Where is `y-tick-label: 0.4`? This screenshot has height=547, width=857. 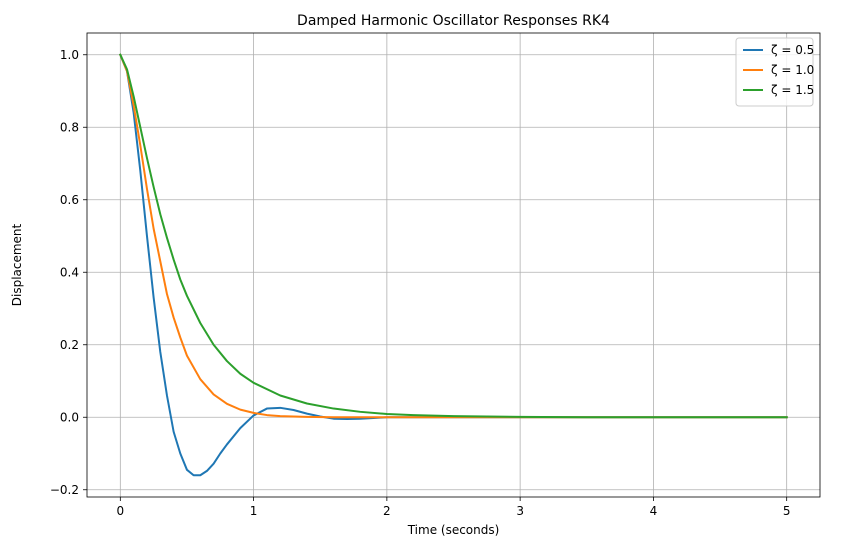
y-tick-label: 0.4 is located at coordinates (69, 272).